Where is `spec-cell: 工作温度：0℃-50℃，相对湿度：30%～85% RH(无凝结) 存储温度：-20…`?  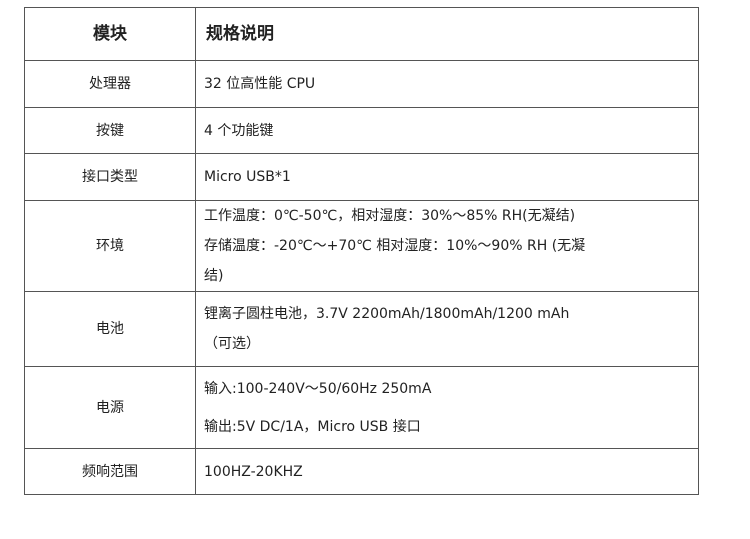 spec-cell: 工作温度：0℃-50℃，相对湿度：30%～85% RH(无凝结) 存储温度：-20… is located at coordinates (447, 246).